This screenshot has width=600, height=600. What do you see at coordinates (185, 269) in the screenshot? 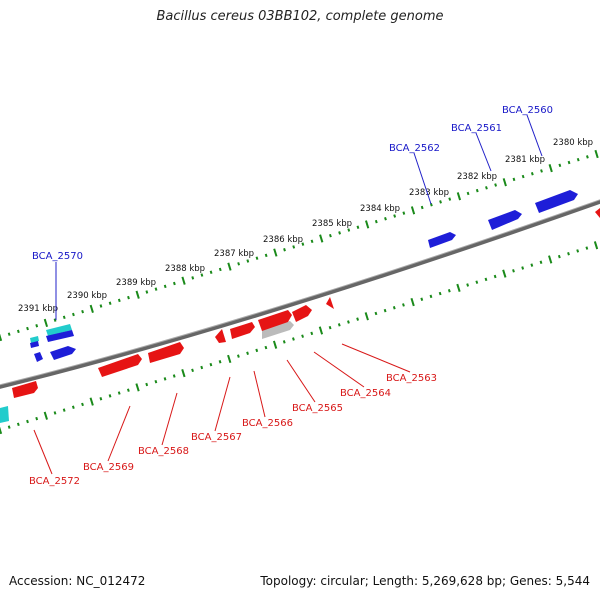
I see `kbp-label-2388: 2388 kbp` at bounding box center [185, 269].